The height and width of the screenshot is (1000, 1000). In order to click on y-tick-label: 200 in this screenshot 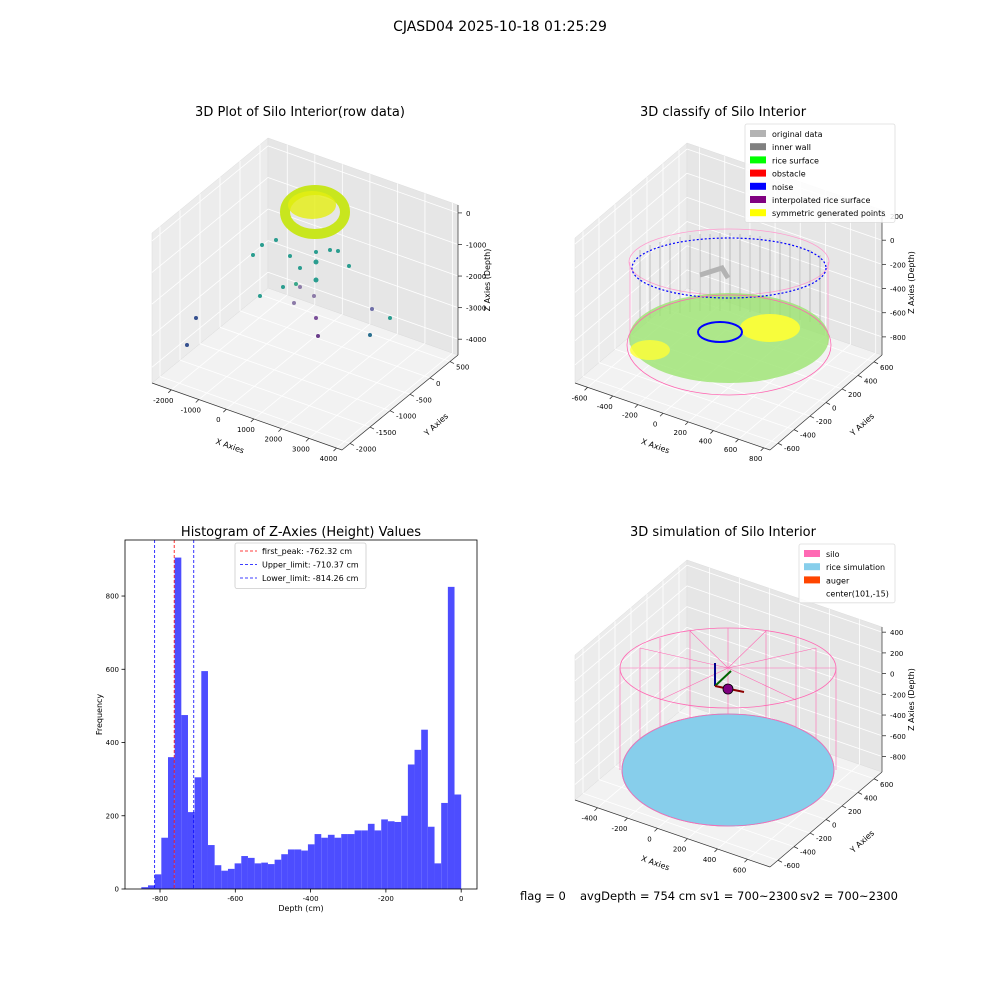, I will do `click(112, 816)`.